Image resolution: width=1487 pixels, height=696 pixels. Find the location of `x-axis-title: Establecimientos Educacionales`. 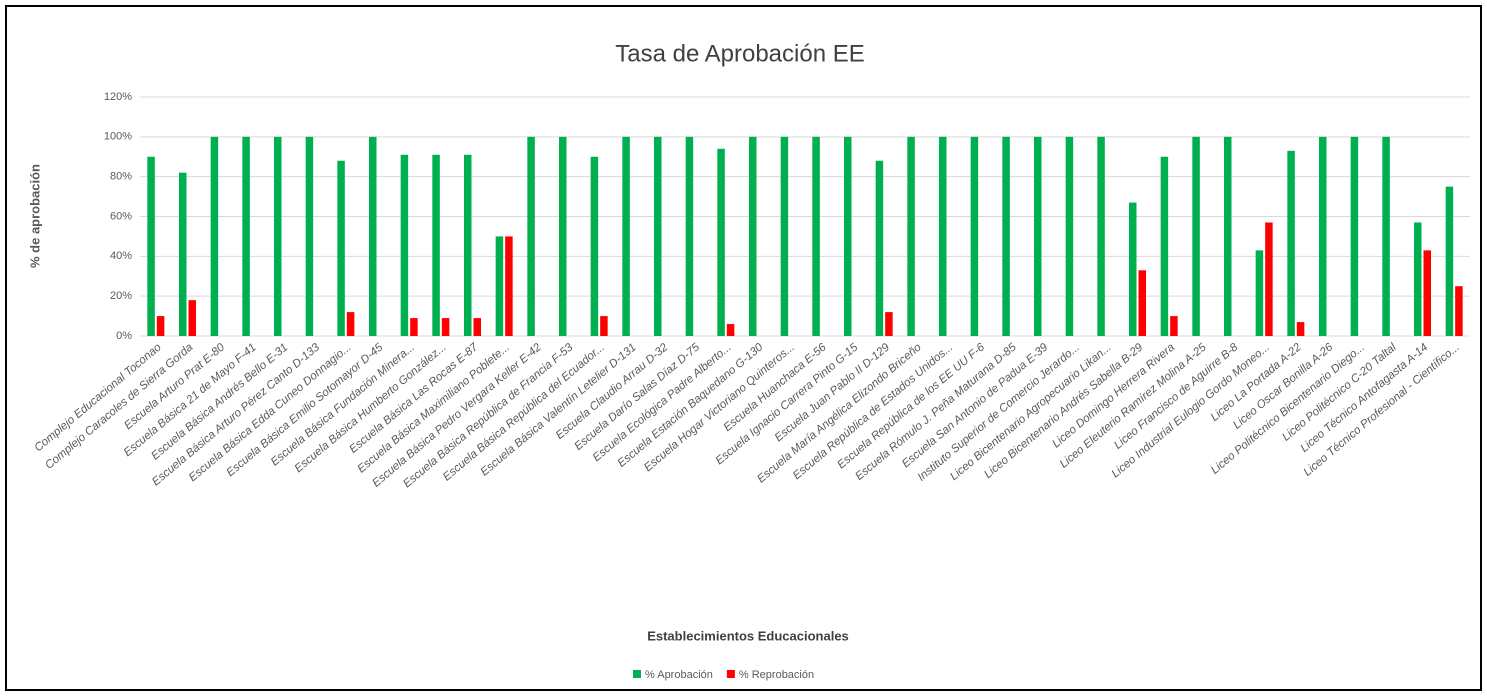

x-axis-title: Establecimientos Educacionales is located at coordinates (748, 635).